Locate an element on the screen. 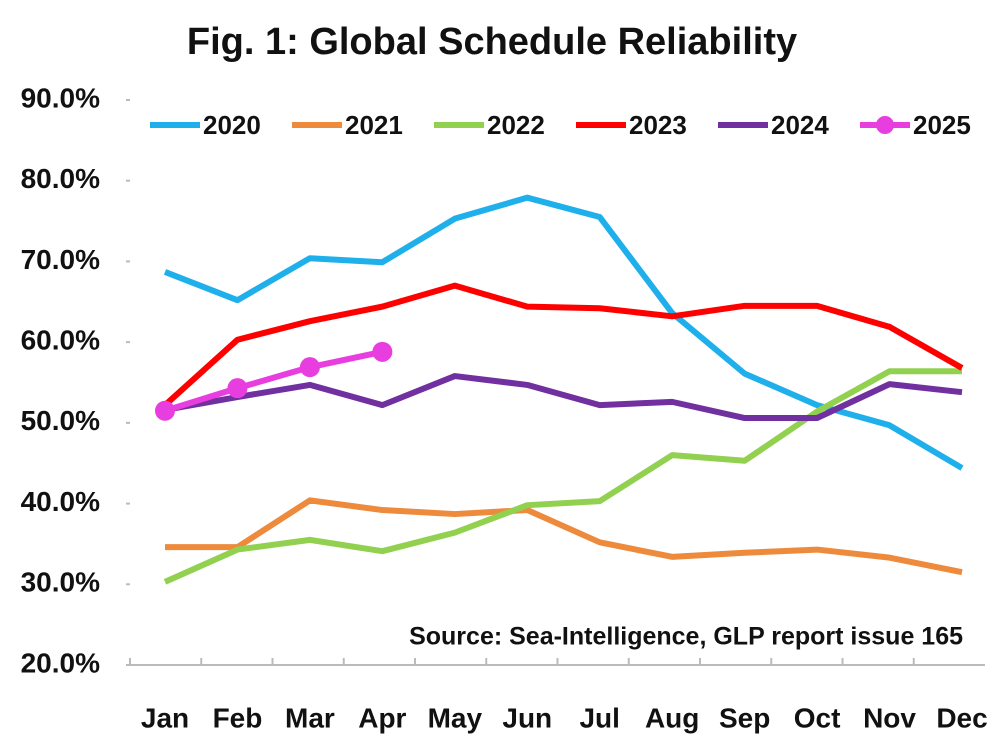  x-tick-label: Oct is located at coordinates (817, 717).